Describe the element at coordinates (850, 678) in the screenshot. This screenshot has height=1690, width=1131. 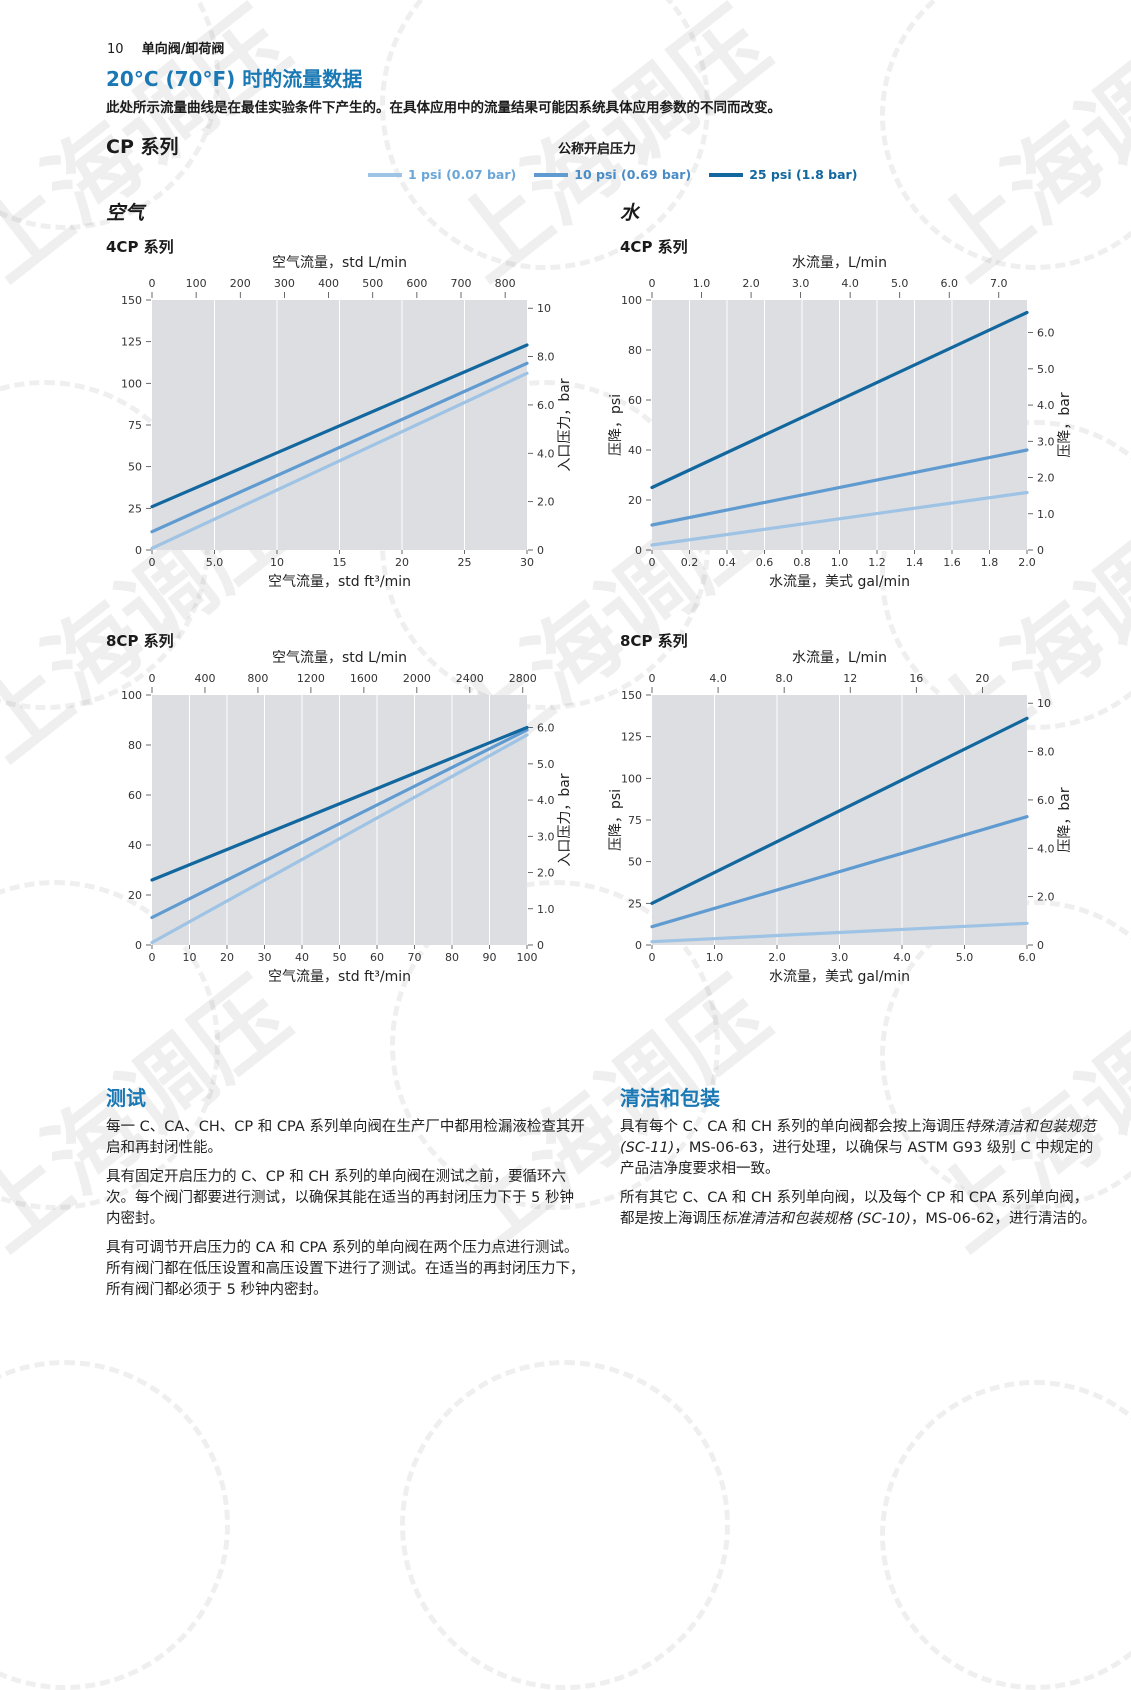
I see `x2-tick-label: 12` at that location.